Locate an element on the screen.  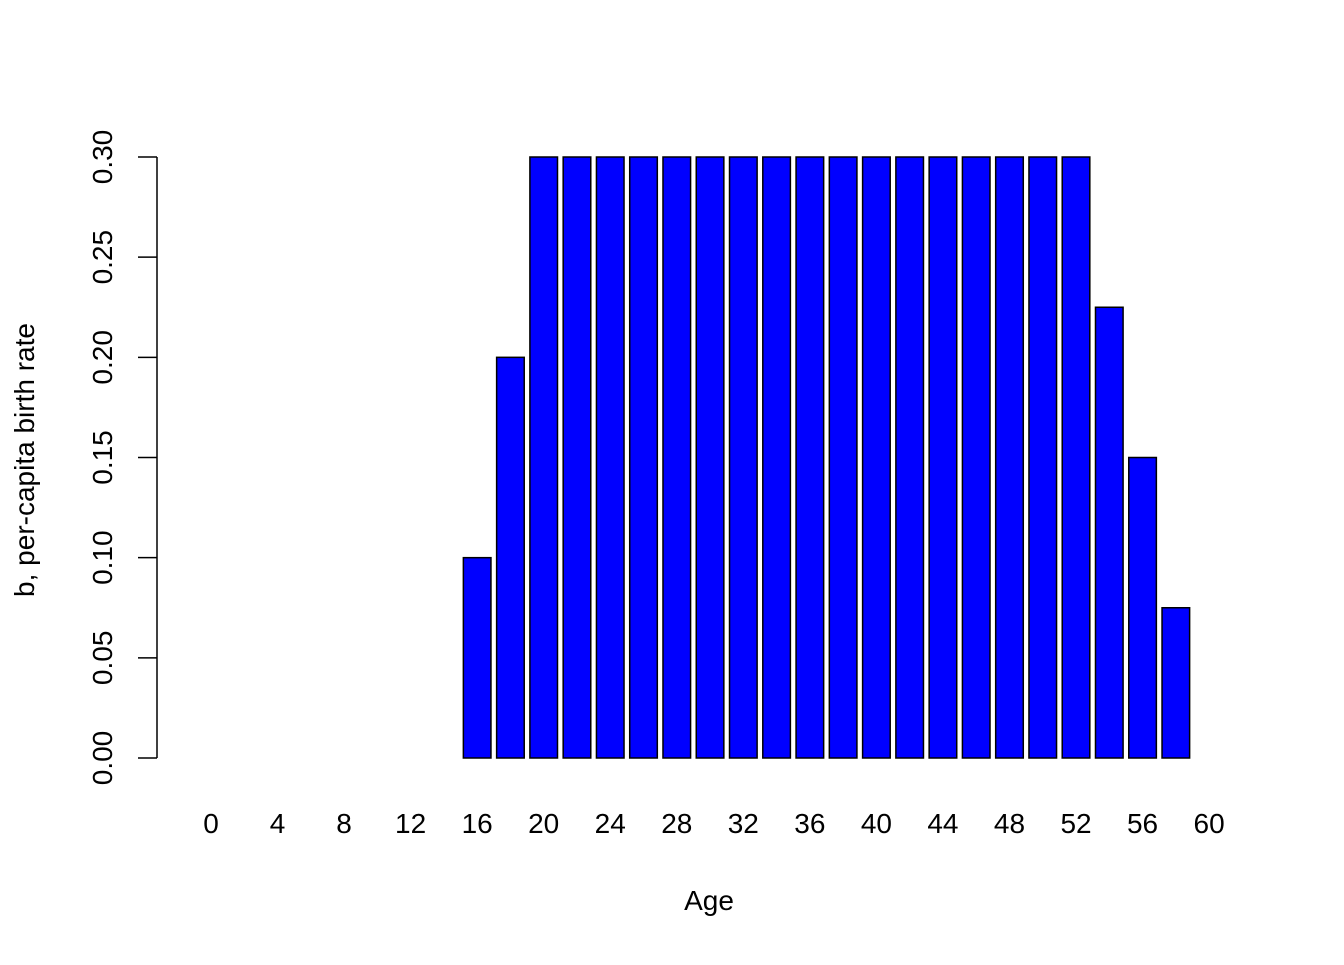
x-tick-label: 12 is located at coordinates (410, 823).